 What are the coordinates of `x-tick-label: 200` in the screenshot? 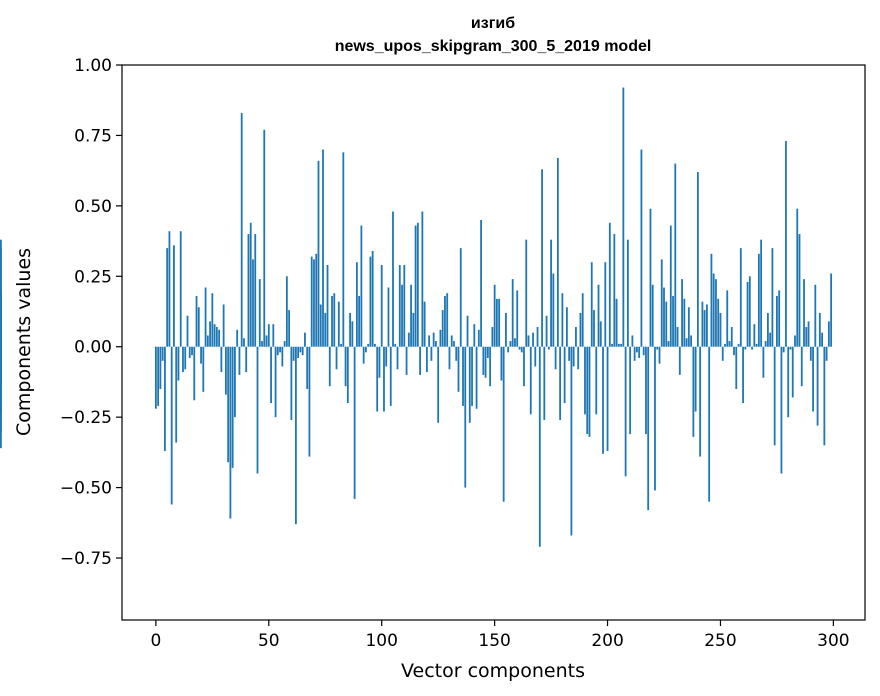 It's located at (607, 641).